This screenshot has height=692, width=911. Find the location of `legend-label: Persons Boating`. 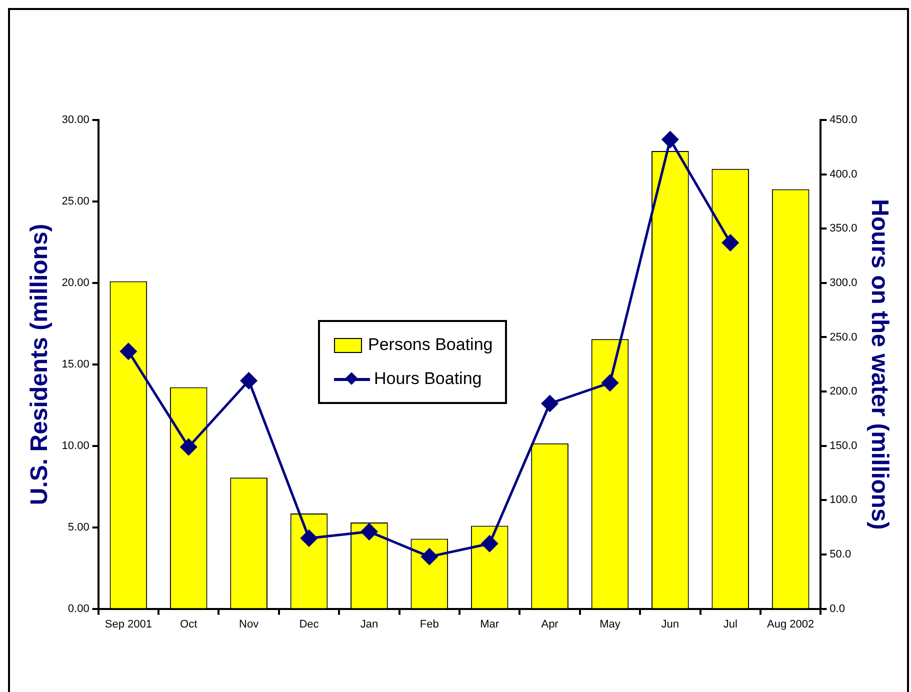

legend-label: Persons Boating is located at coordinates (430, 345).